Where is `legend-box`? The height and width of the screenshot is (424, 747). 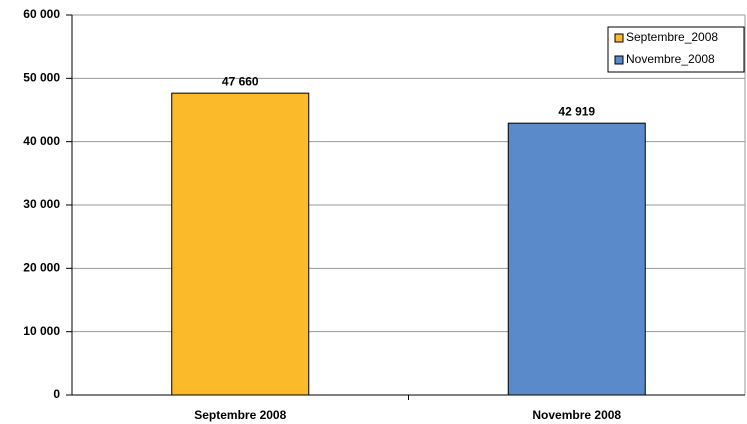 legend-box is located at coordinates (676, 49).